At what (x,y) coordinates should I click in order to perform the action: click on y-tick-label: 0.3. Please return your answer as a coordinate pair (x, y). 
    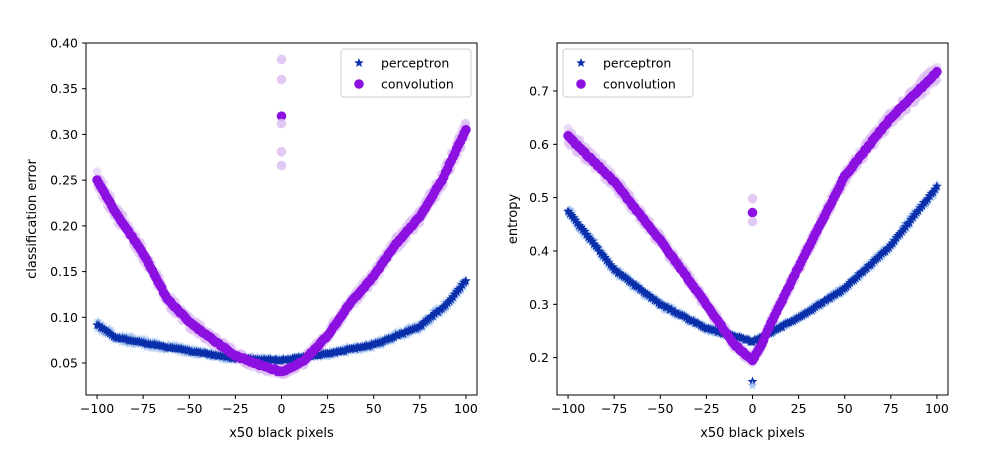
    Looking at the image, I should click on (539, 304).